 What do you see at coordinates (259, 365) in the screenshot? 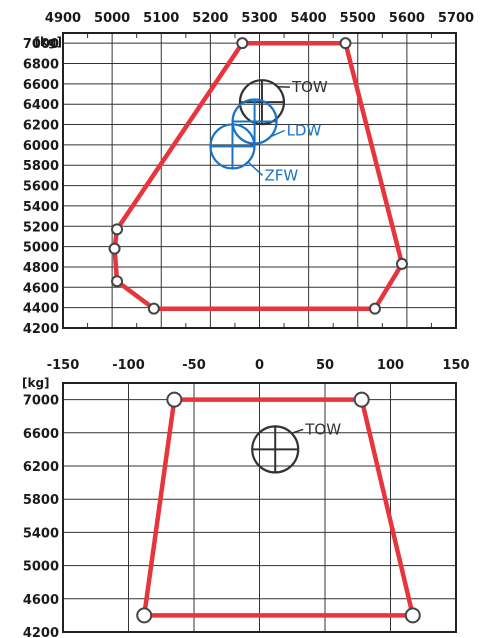
I see `x-tick-label: 0` at bounding box center [259, 365].